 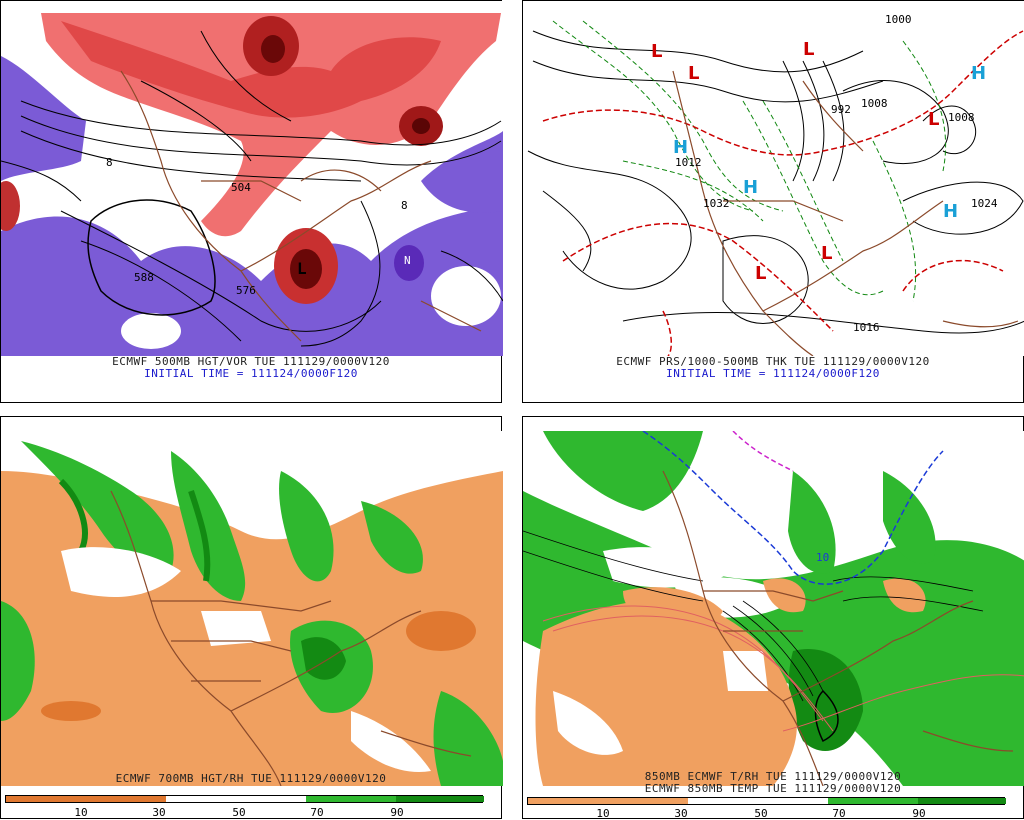 What do you see at coordinates (657, 51) in the screenshot?
I see `low-symbol-1: L` at bounding box center [657, 51].